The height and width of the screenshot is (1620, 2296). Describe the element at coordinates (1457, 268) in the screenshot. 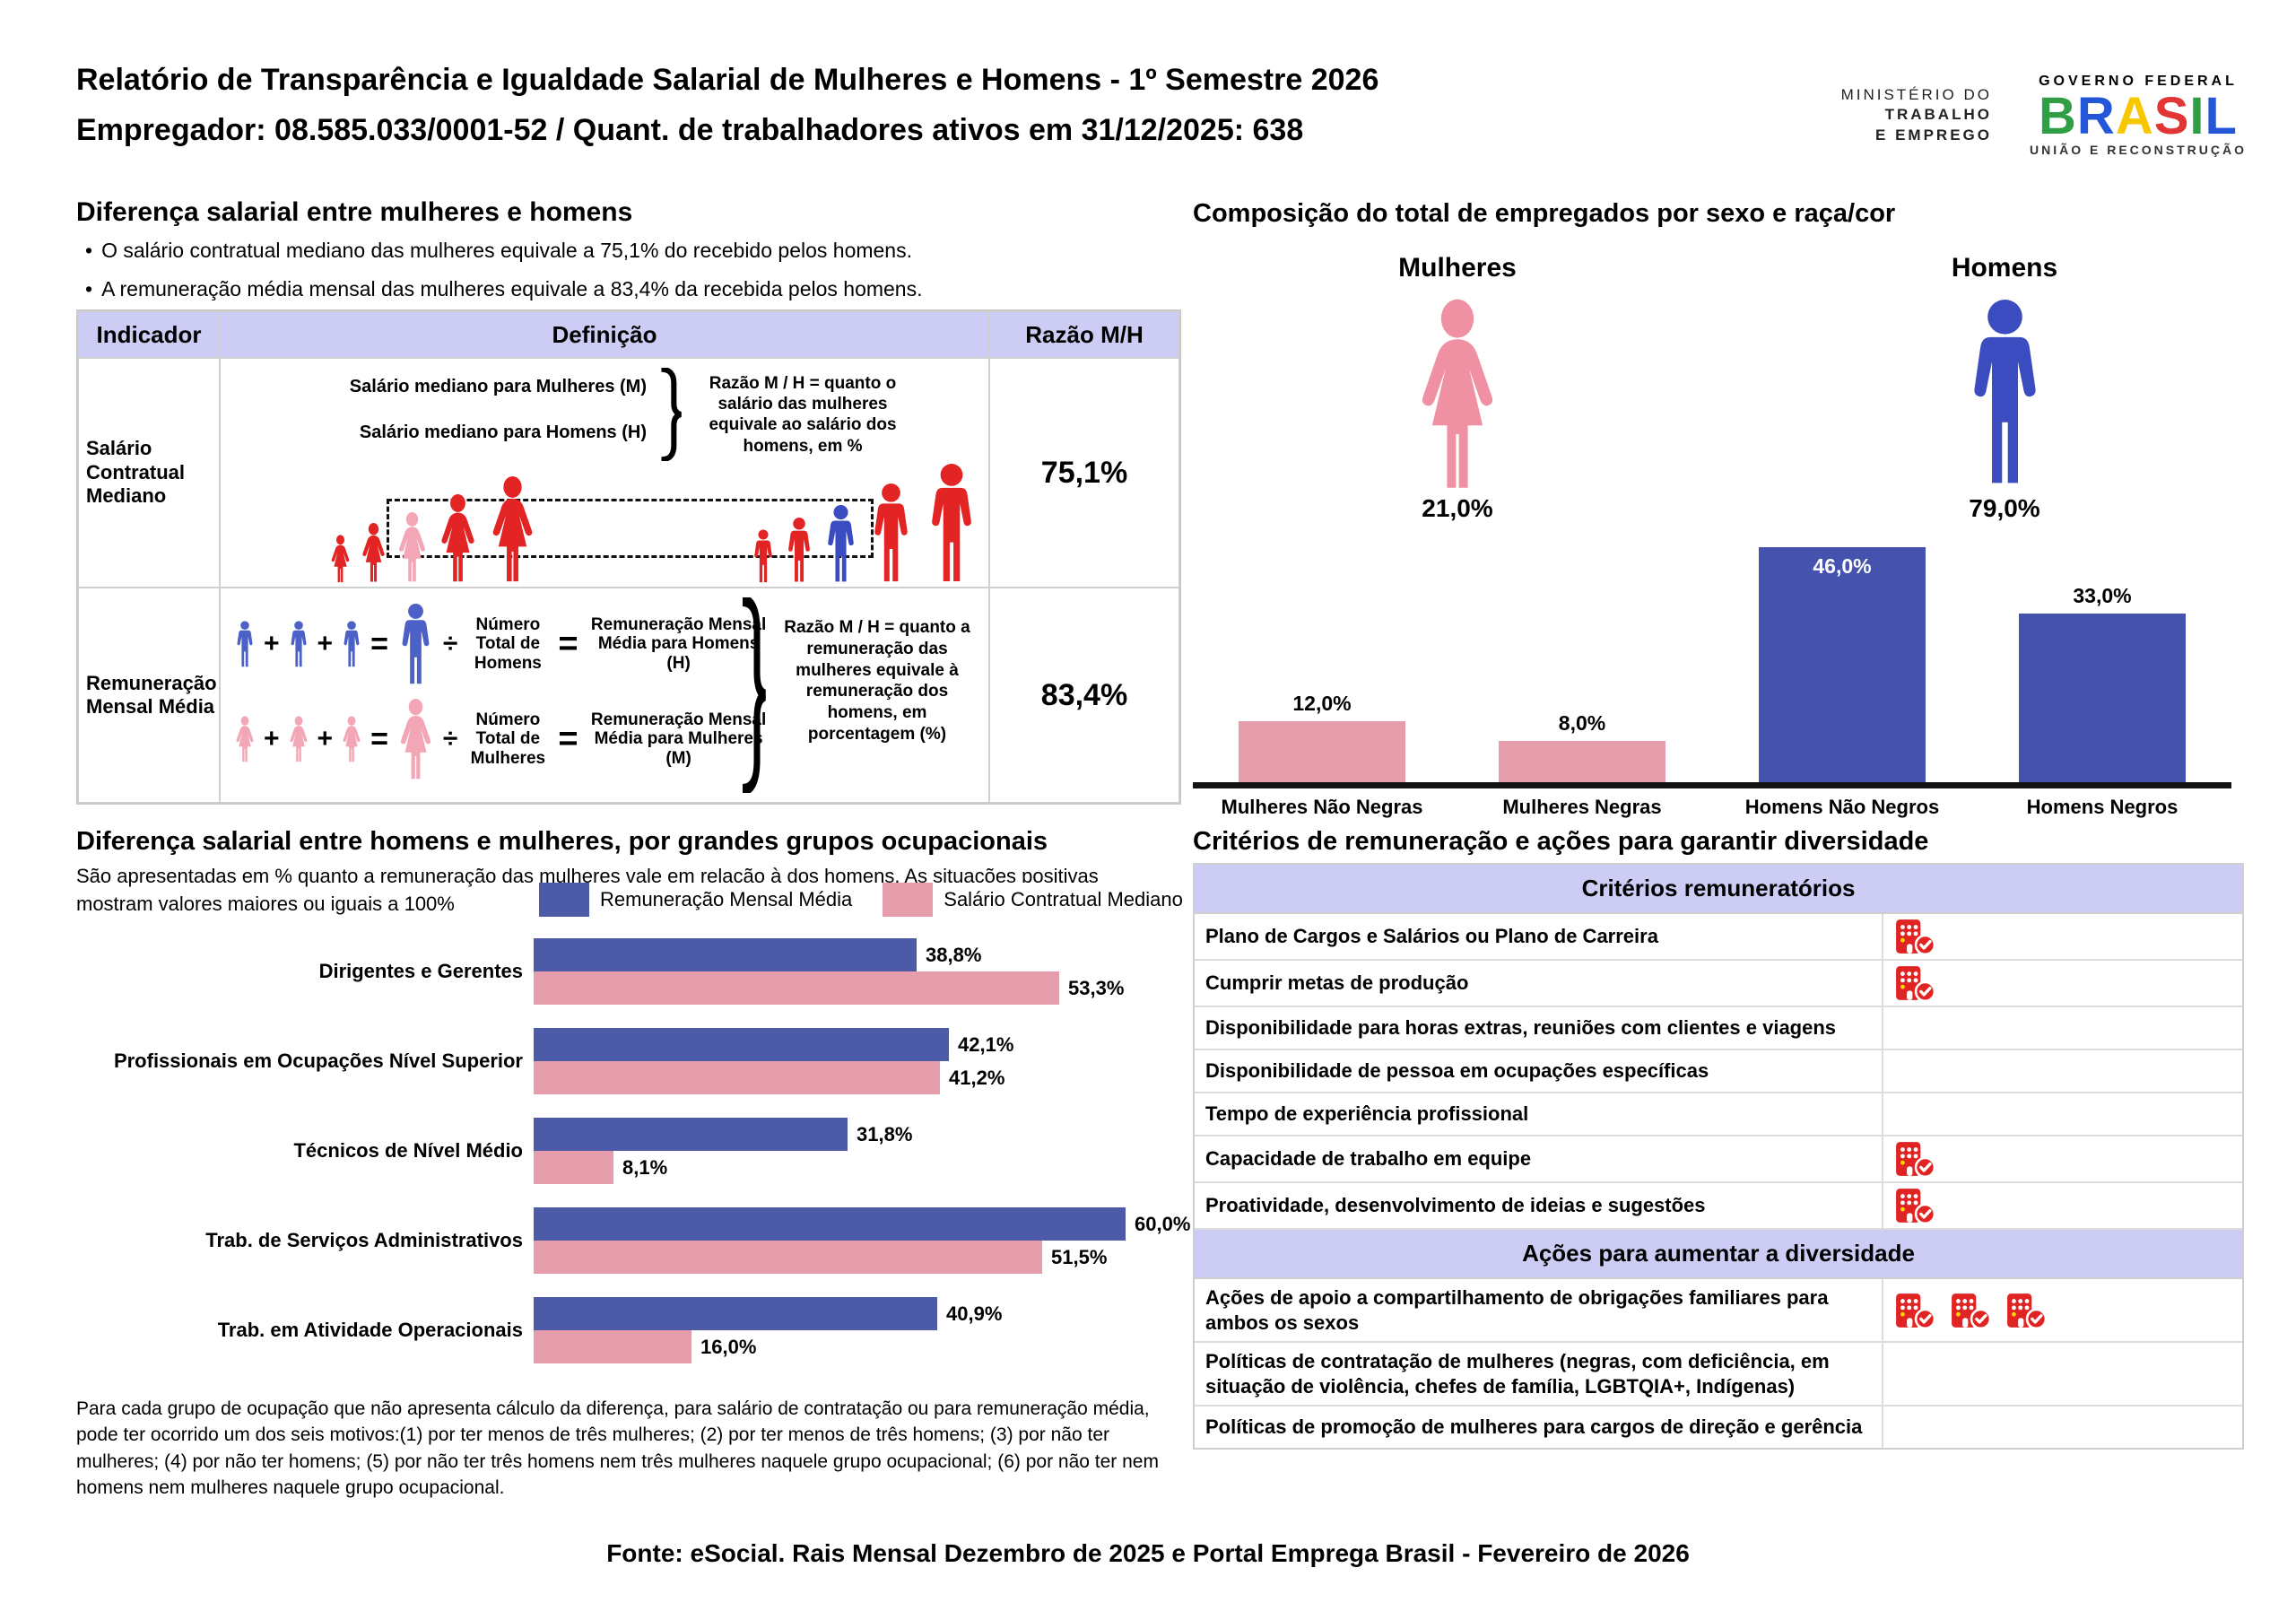

I see `women-label: Mulheres` at that location.